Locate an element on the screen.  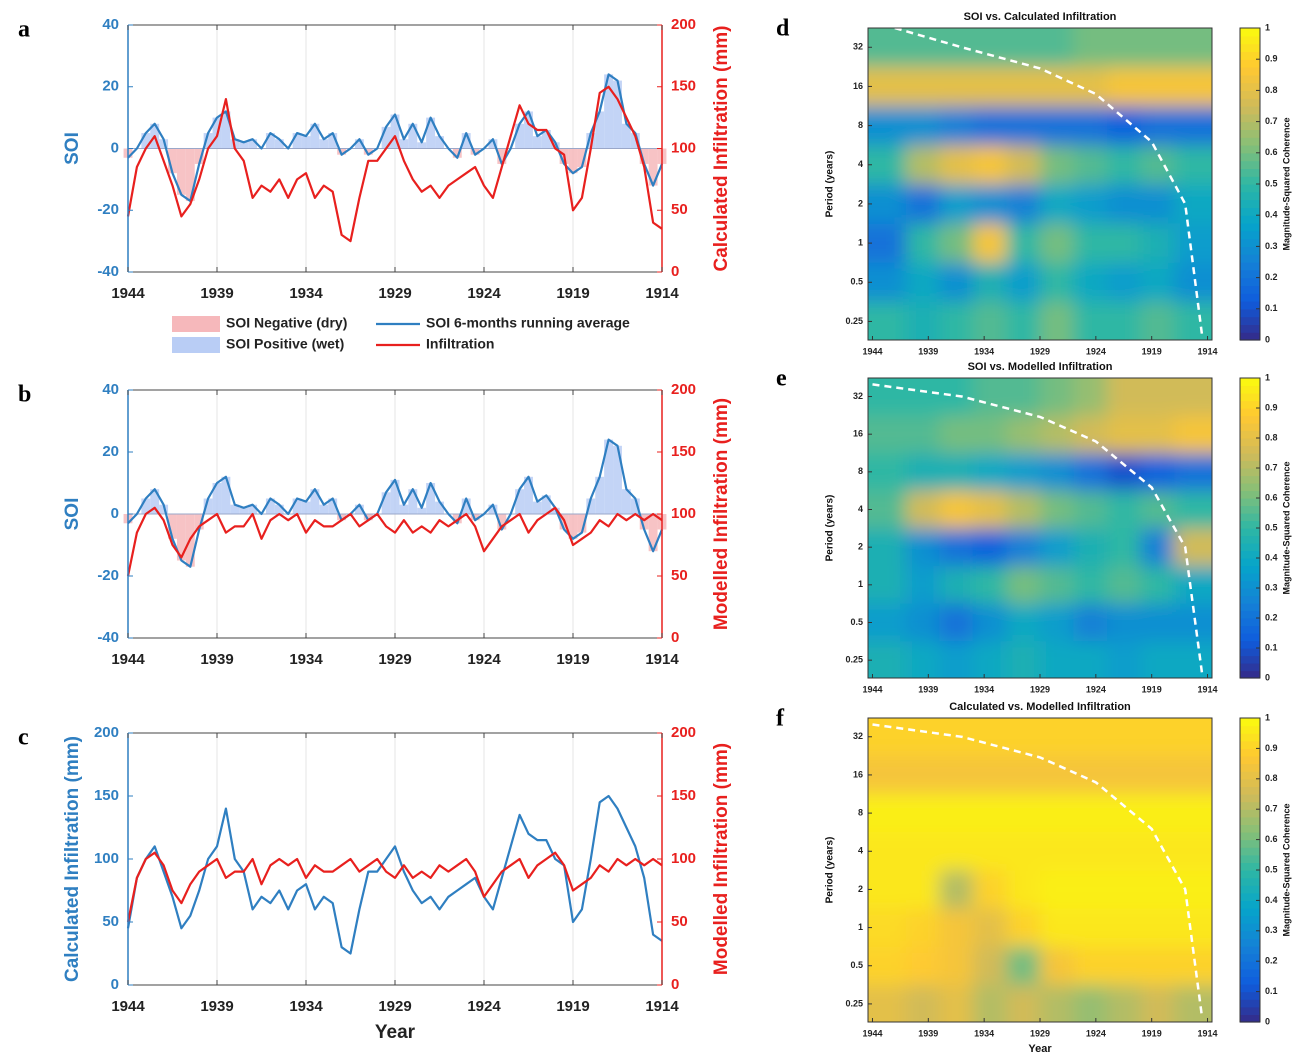
x-tick-label: 1929 is located at coordinates (1040, 351).